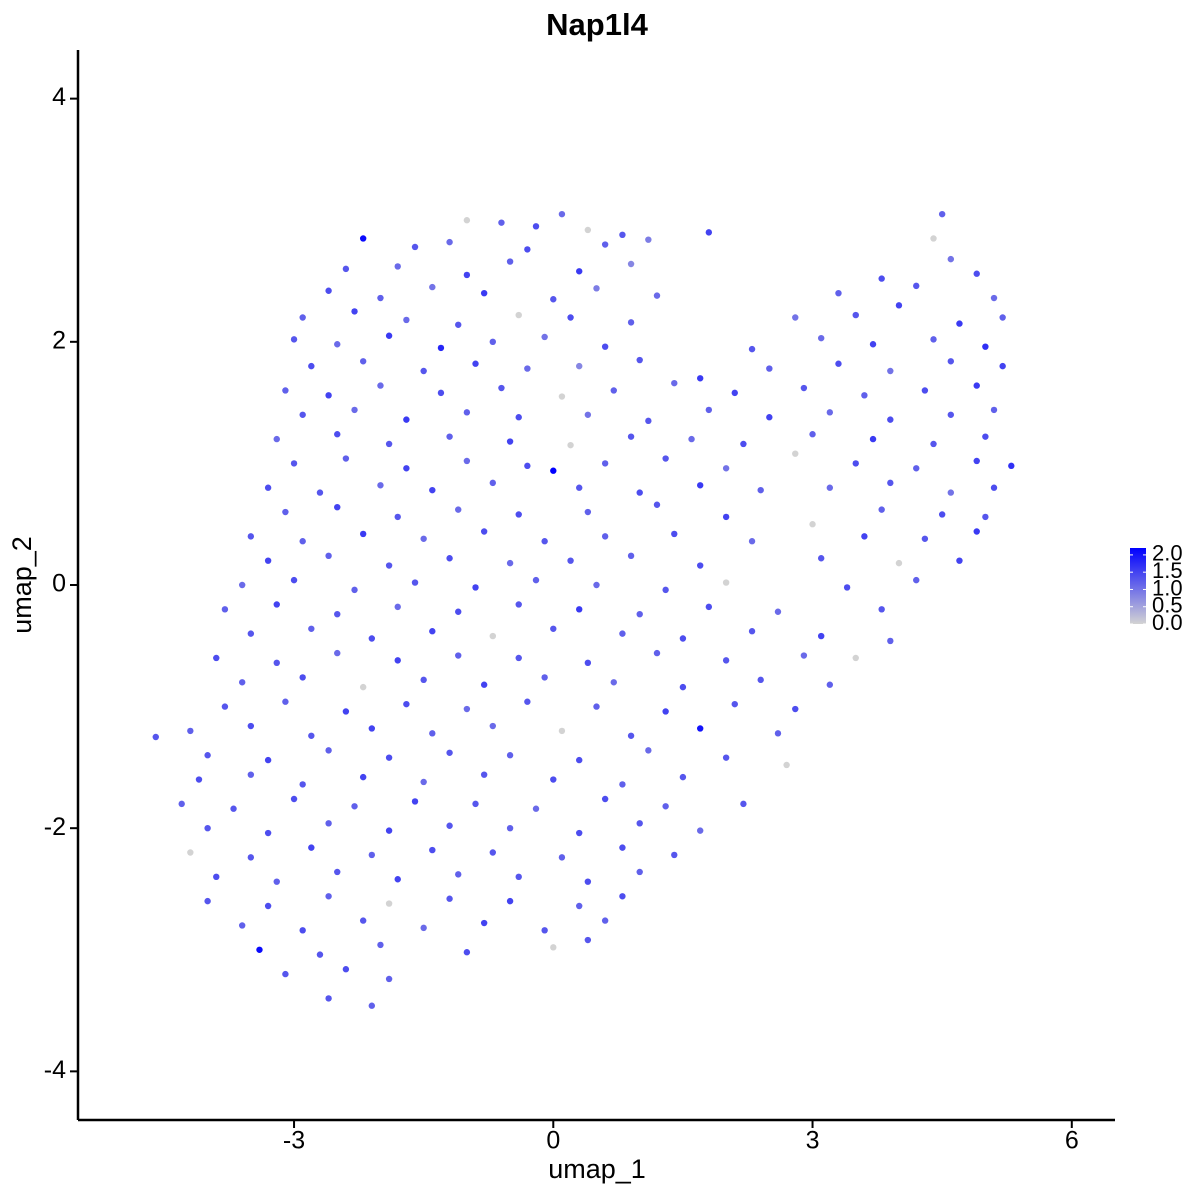  Describe the element at coordinates (1138, 586) in the screenshot. I see `colorbar` at that location.